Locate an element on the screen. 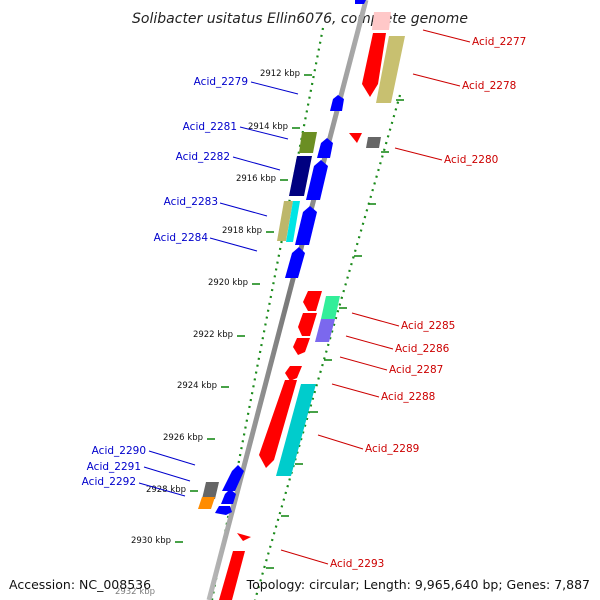  gene-label-acid-2279: Acid_2279 is located at coordinates (221, 82).